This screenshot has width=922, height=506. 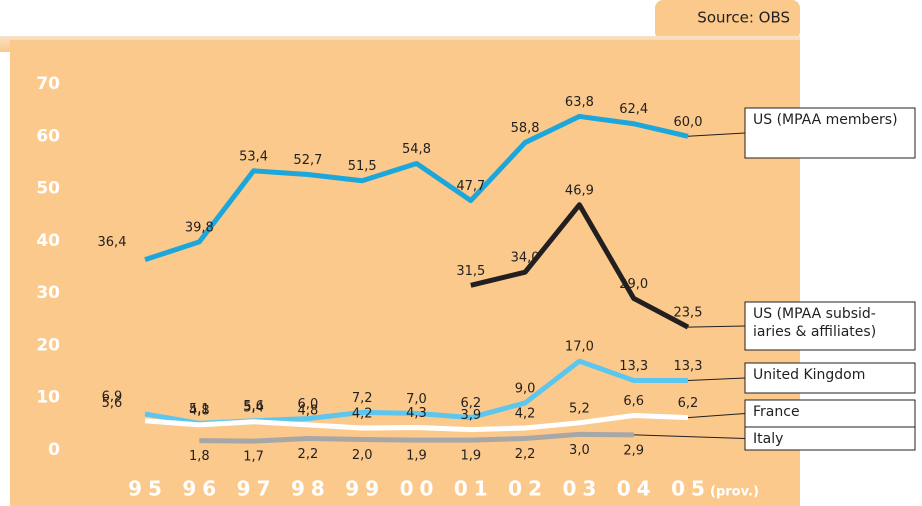 What do you see at coordinates (48, 241) in the screenshot?
I see `y-tick-label: 40` at bounding box center [48, 241].